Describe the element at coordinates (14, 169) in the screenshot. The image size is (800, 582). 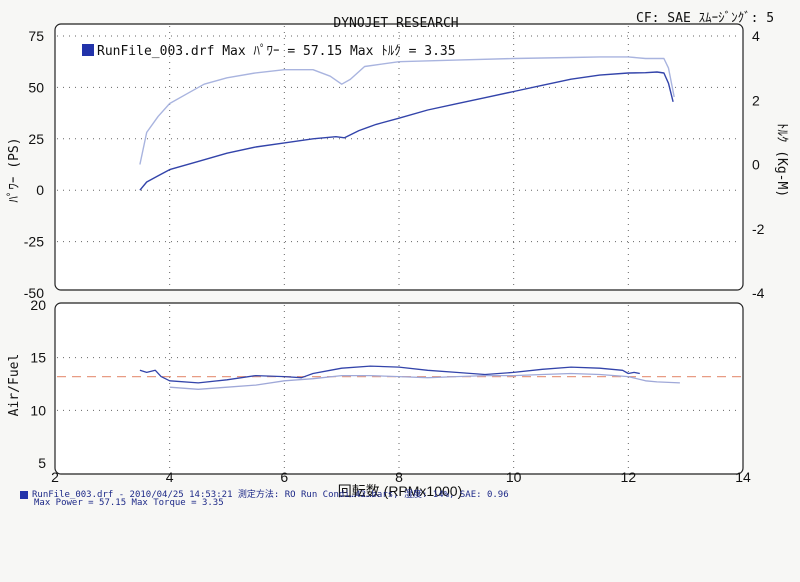
I see `power-axis-label: ﾊﾟﾜｰ (PS)` at that location.